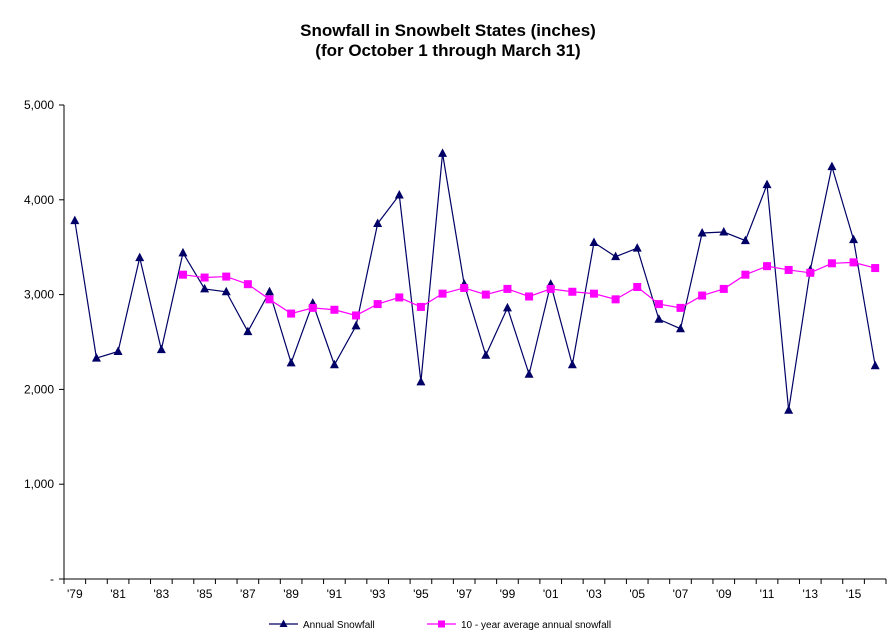 This screenshot has height=641, width=896. I want to click on y-tick-label: 5,000, so click(39, 105).